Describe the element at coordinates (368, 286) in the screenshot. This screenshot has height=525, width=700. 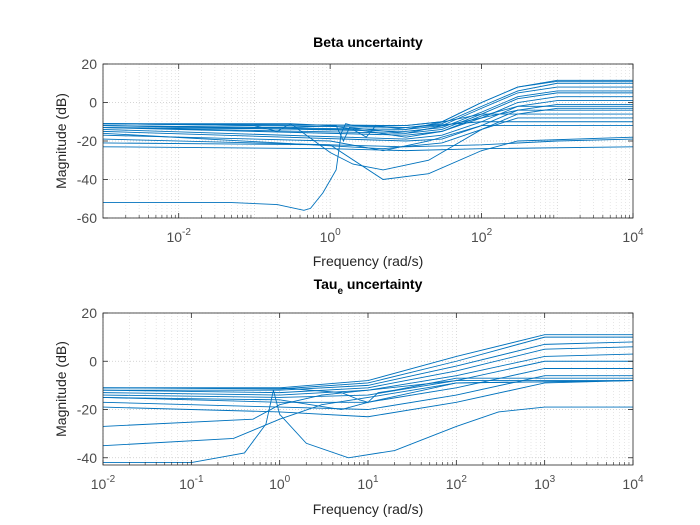
I see `chart-title: Taue uncertainty` at that location.